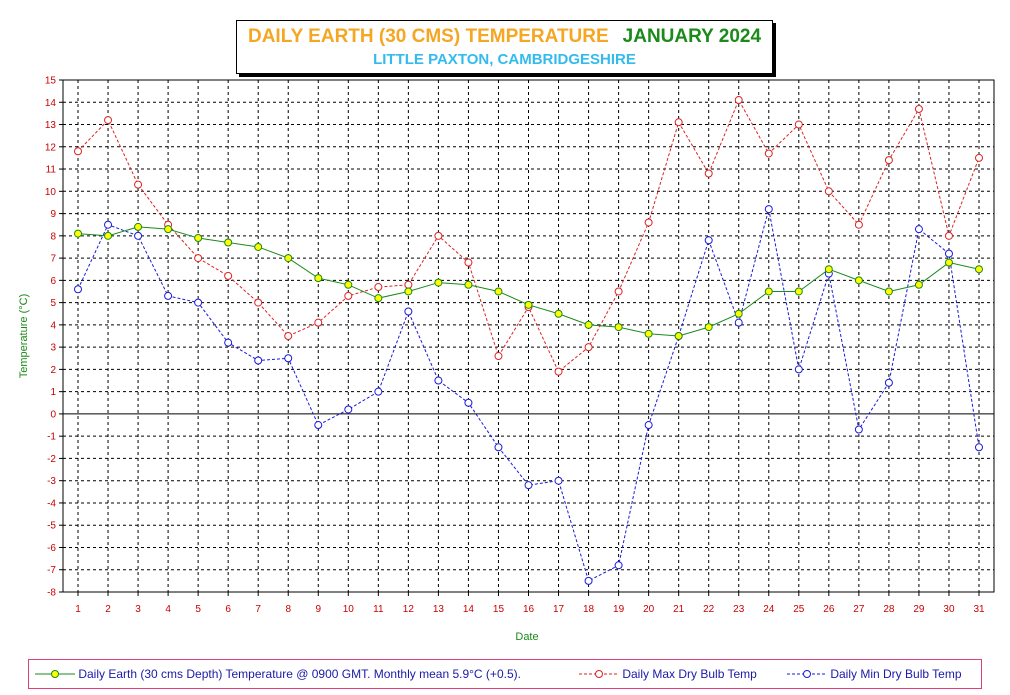  Describe the element at coordinates (318, 609) in the screenshot. I see `x-tick-label: 9` at that location.